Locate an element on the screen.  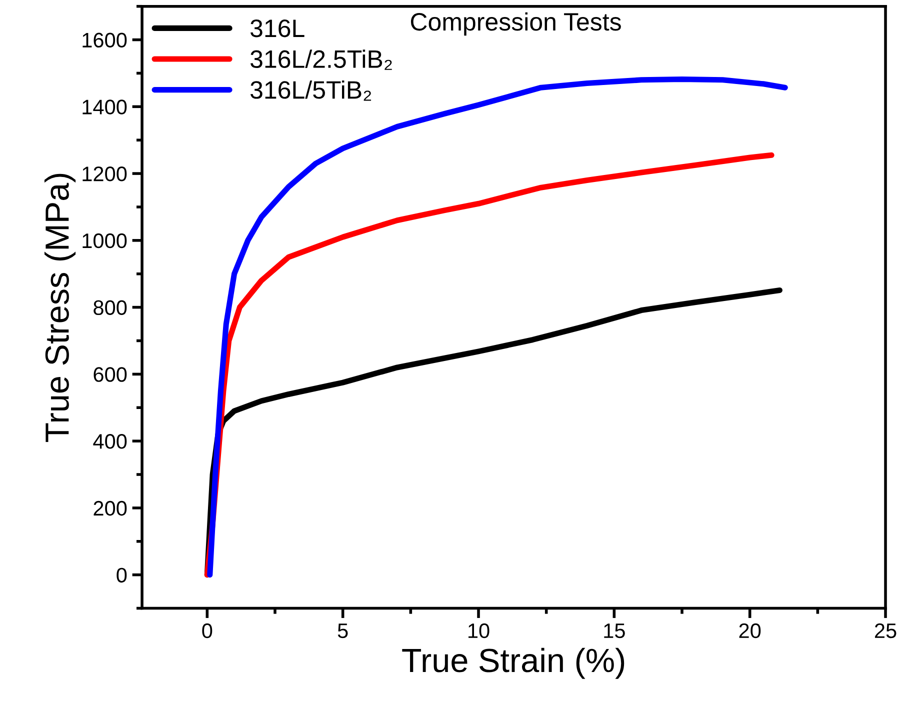
x-tick-label: 5 is located at coordinates (343, 631).